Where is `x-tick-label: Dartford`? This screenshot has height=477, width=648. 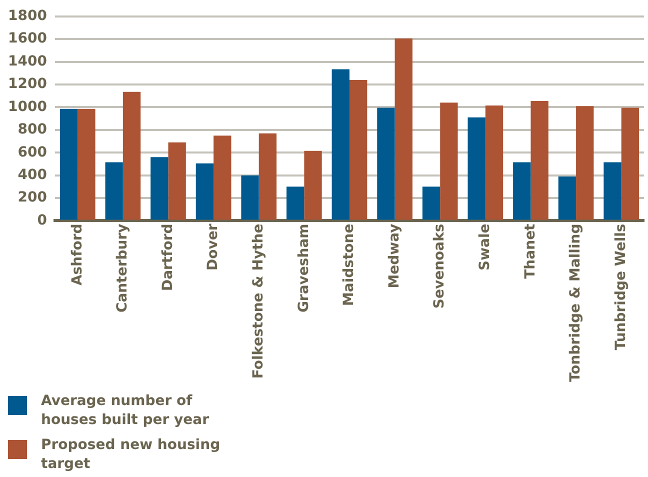 x-tick-label: Dartford is located at coordinates (168, 258).